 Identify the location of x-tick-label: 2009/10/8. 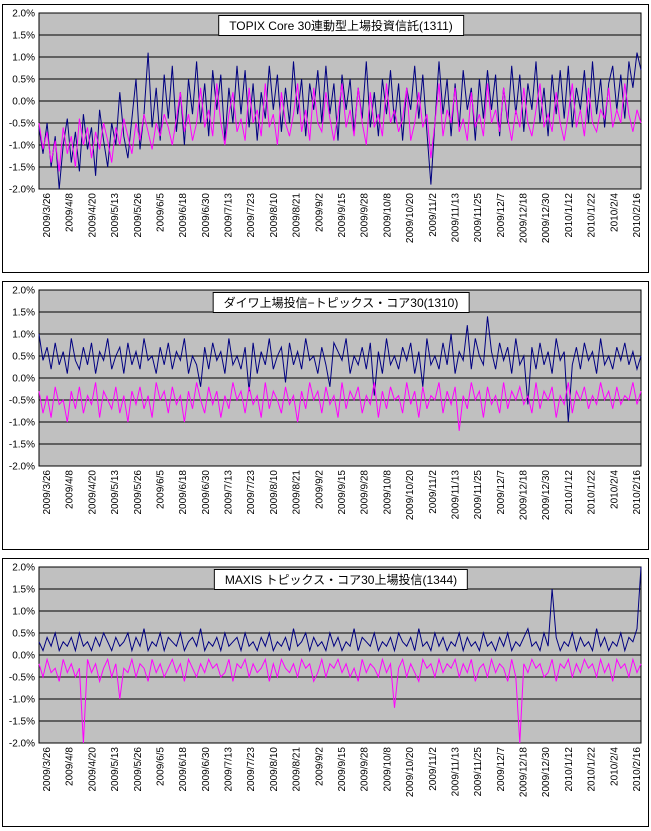
(387, 492).